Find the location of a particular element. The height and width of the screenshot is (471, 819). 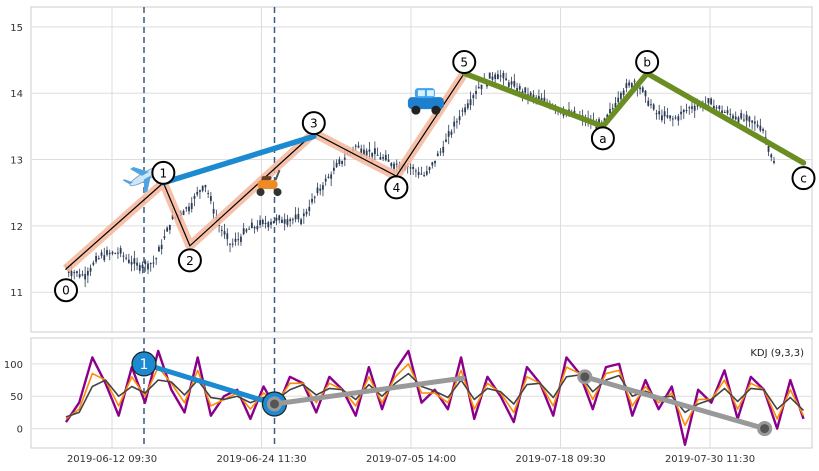

kdj-pivots: 13 is located at coordinates (452, 394).